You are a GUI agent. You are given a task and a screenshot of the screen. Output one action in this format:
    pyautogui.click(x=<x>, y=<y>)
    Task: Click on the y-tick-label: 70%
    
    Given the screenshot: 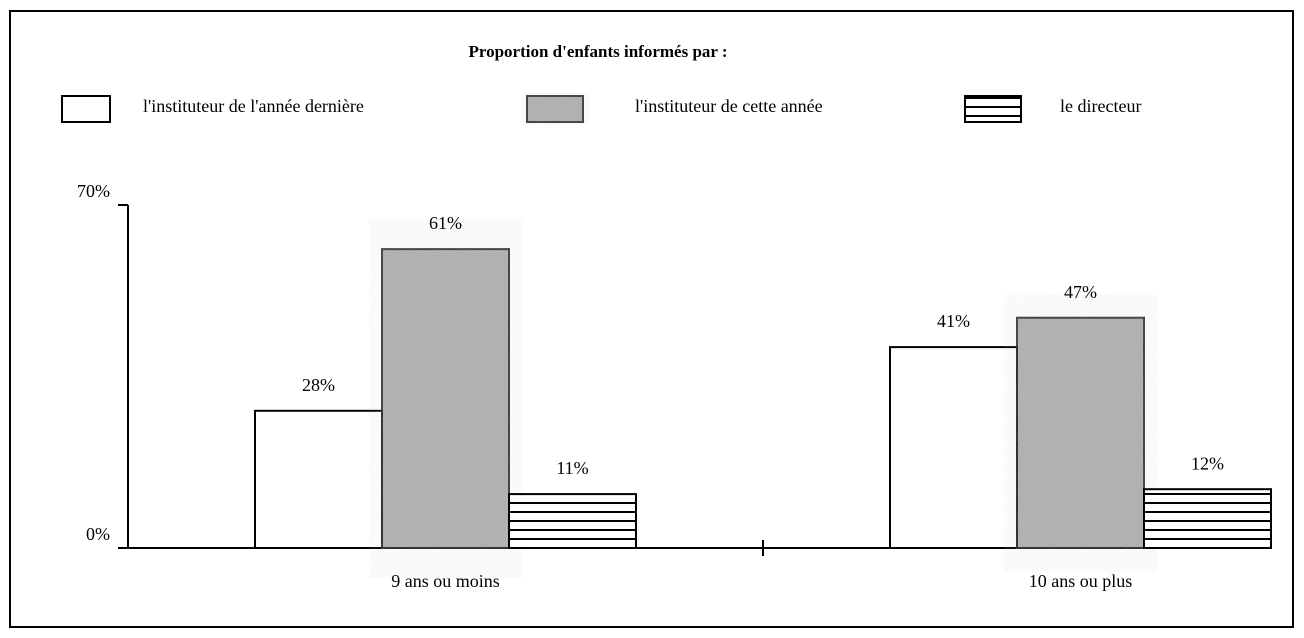 What is the action you would take?
    pyautogui.click(x=93, y=191)
    